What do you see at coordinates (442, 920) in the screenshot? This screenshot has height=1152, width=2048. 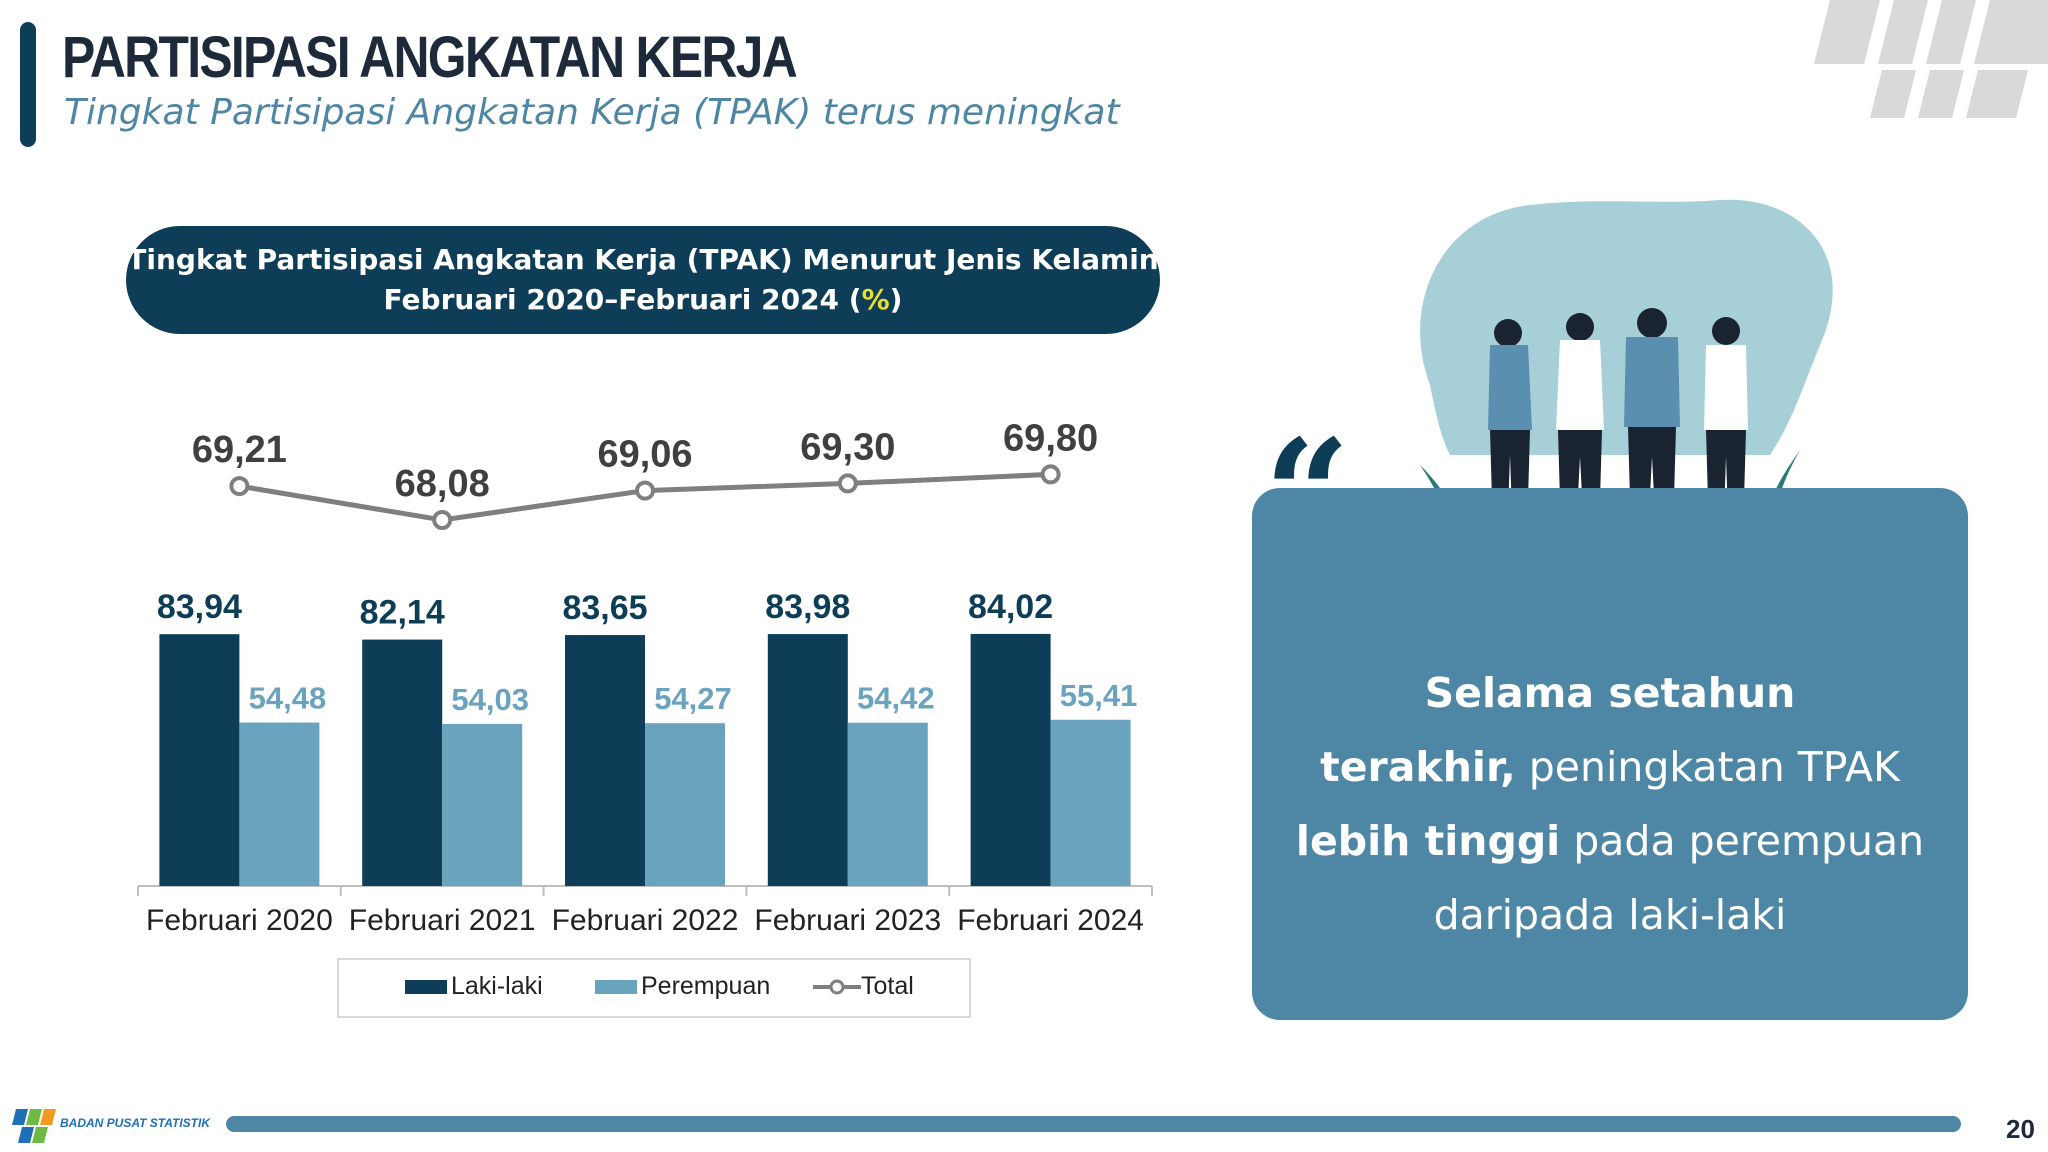 I see `x-tick-label: Februari 2021` at bounding box center [442, 920].